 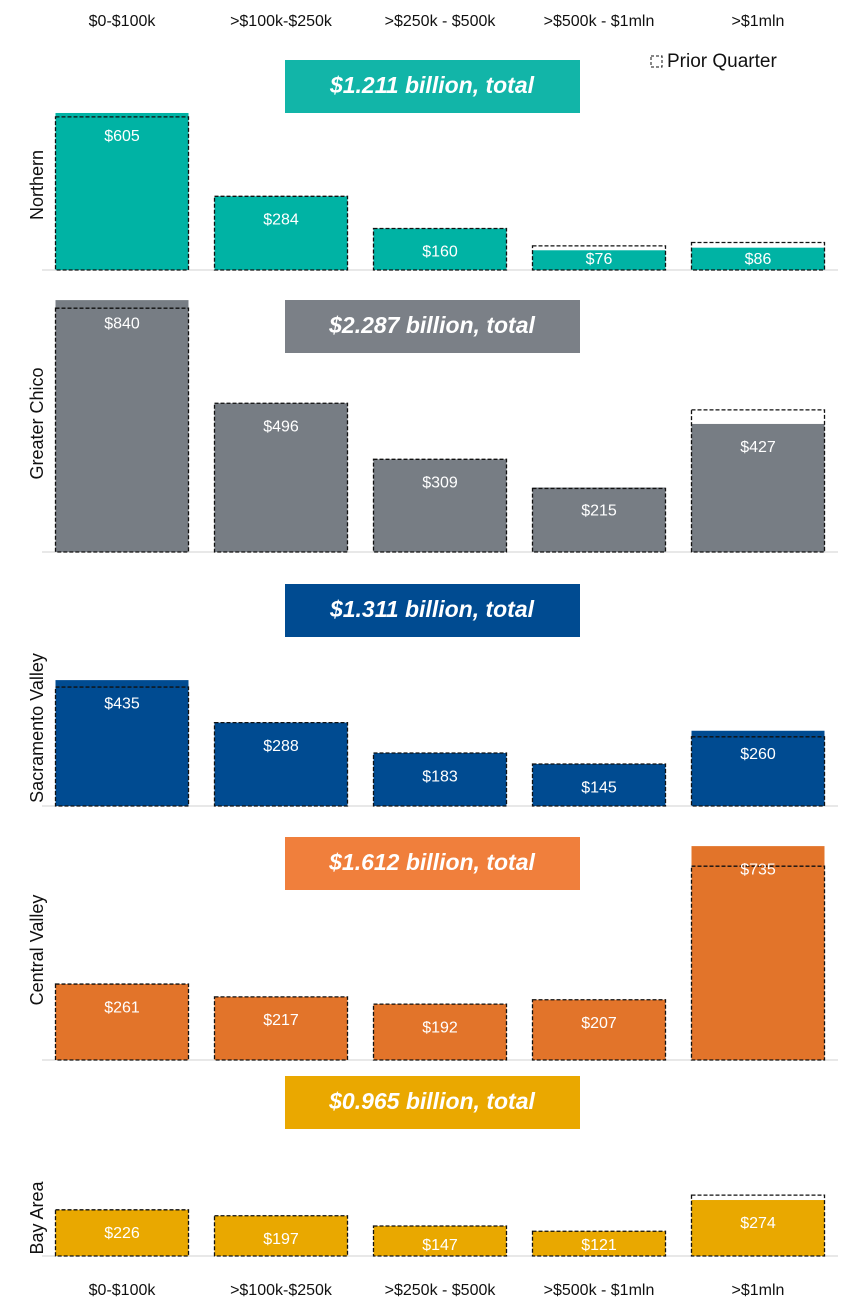 I want to click on value-label: $215, so click(x=599, y=511).